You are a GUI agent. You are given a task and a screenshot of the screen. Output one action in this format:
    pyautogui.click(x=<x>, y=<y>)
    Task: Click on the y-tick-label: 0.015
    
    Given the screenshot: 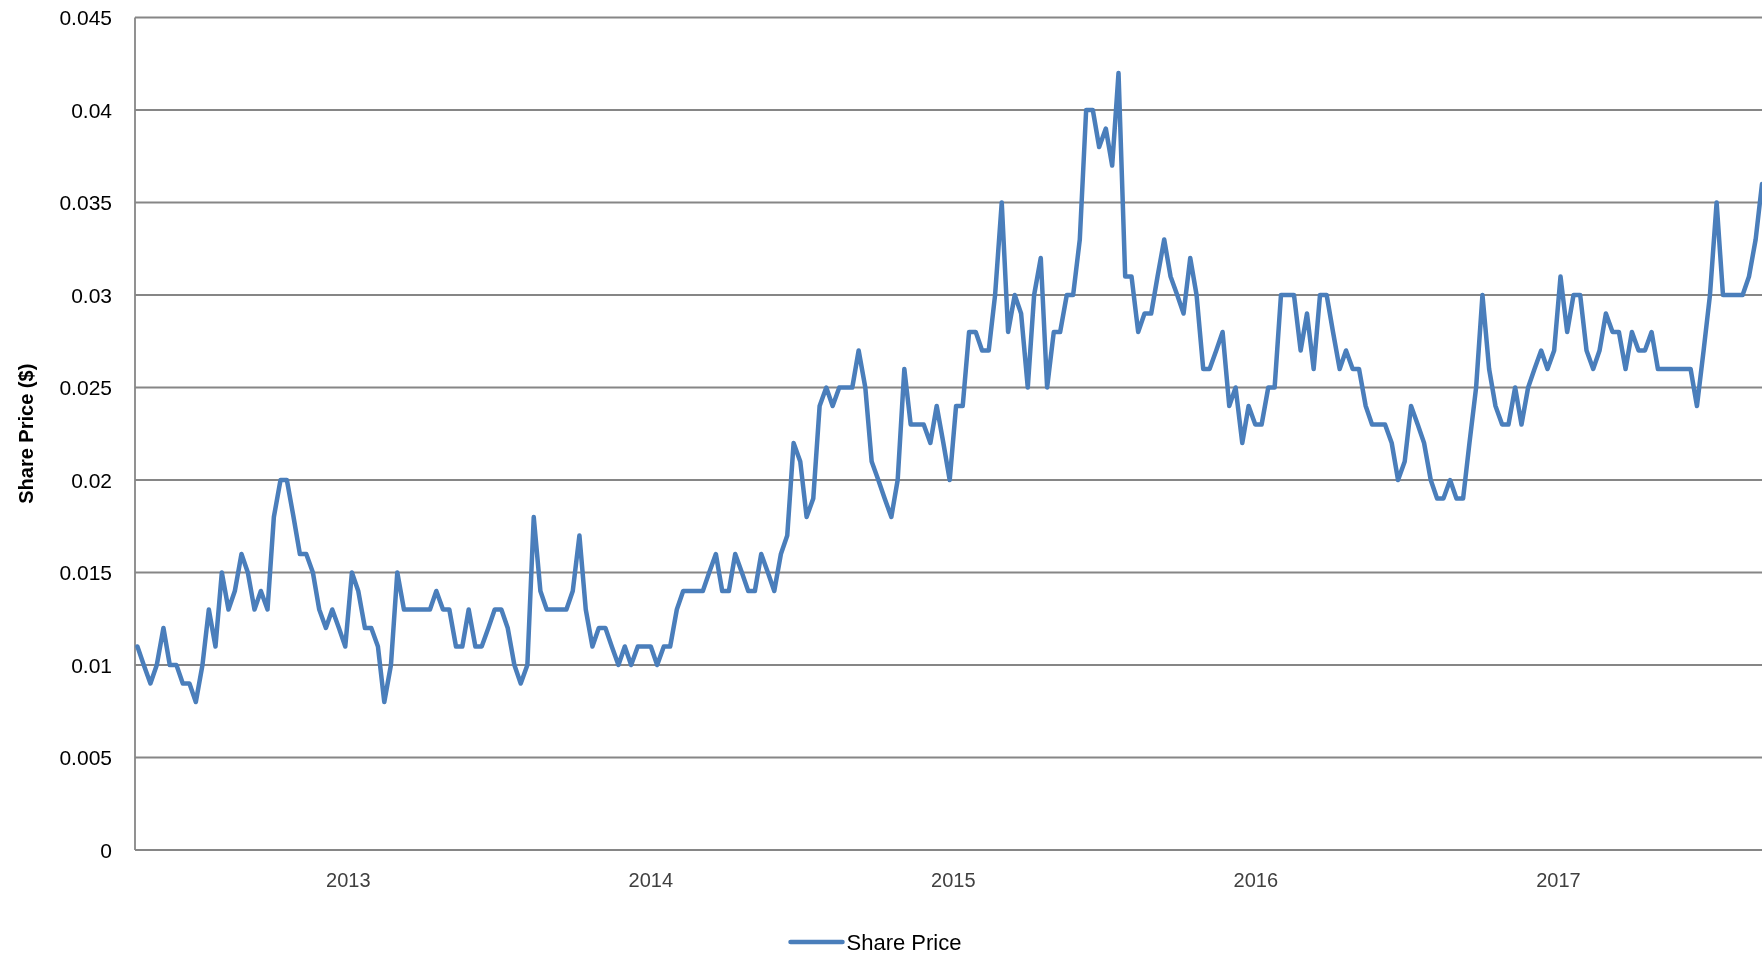 What is the action you would take?
    pyautogui.click(x=85, y=572)
    